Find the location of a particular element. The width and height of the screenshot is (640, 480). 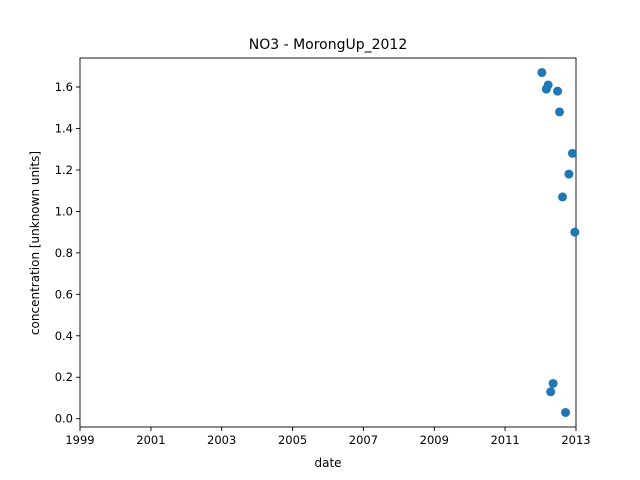

chart-title: NO3 - MorongUp_2012 is located at coordinates (328, 45).